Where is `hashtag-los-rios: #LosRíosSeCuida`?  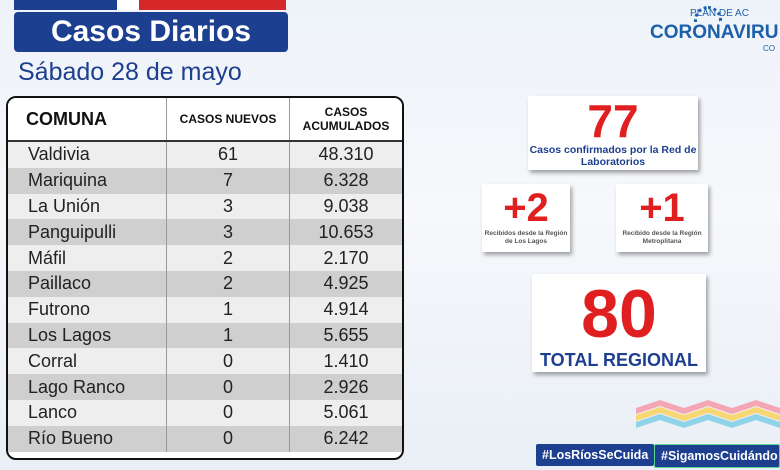 hashtag-los-rios: #LosRíosSeCuida is located at coordinates (595, 455).